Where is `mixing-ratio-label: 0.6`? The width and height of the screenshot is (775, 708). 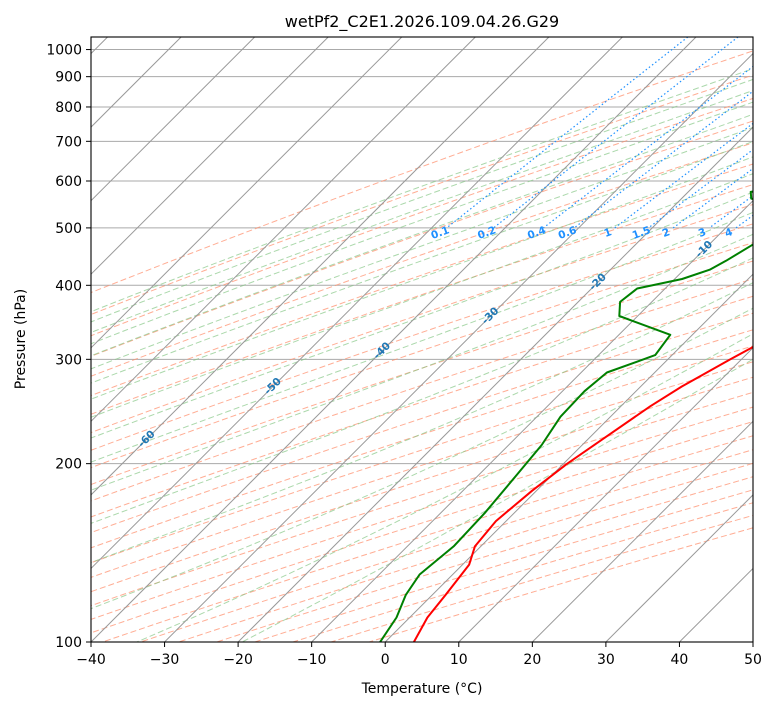
mixing-ratio-label: 0.6 is located at coordinates (568, 233).